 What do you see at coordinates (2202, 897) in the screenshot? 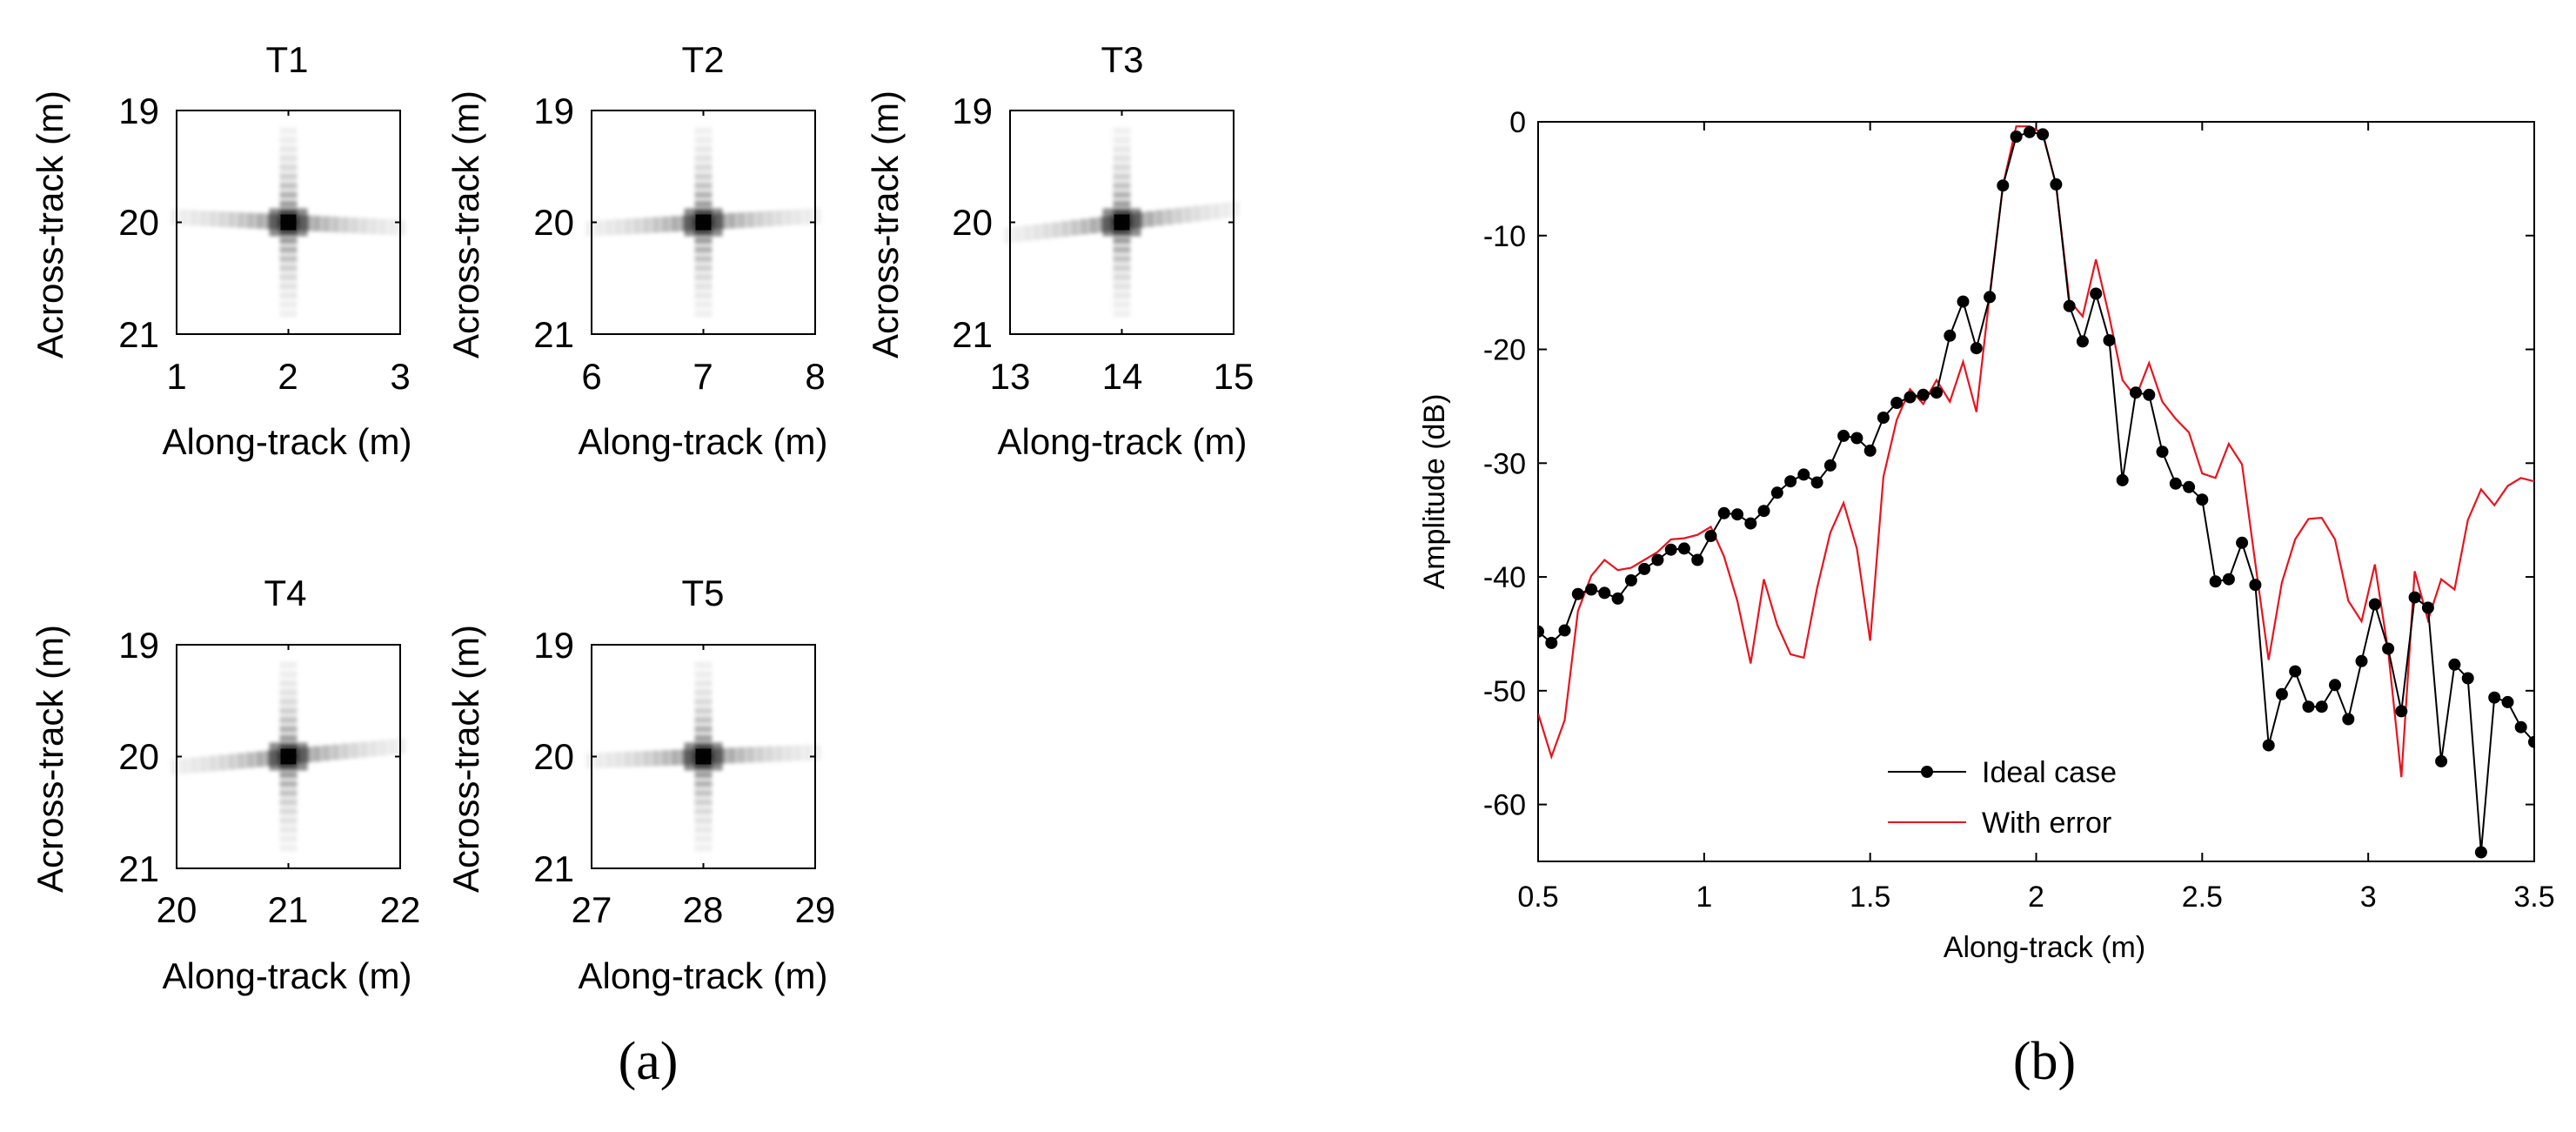
I see `x-tick-label: 2.5` at bounding box center [2202, 897].